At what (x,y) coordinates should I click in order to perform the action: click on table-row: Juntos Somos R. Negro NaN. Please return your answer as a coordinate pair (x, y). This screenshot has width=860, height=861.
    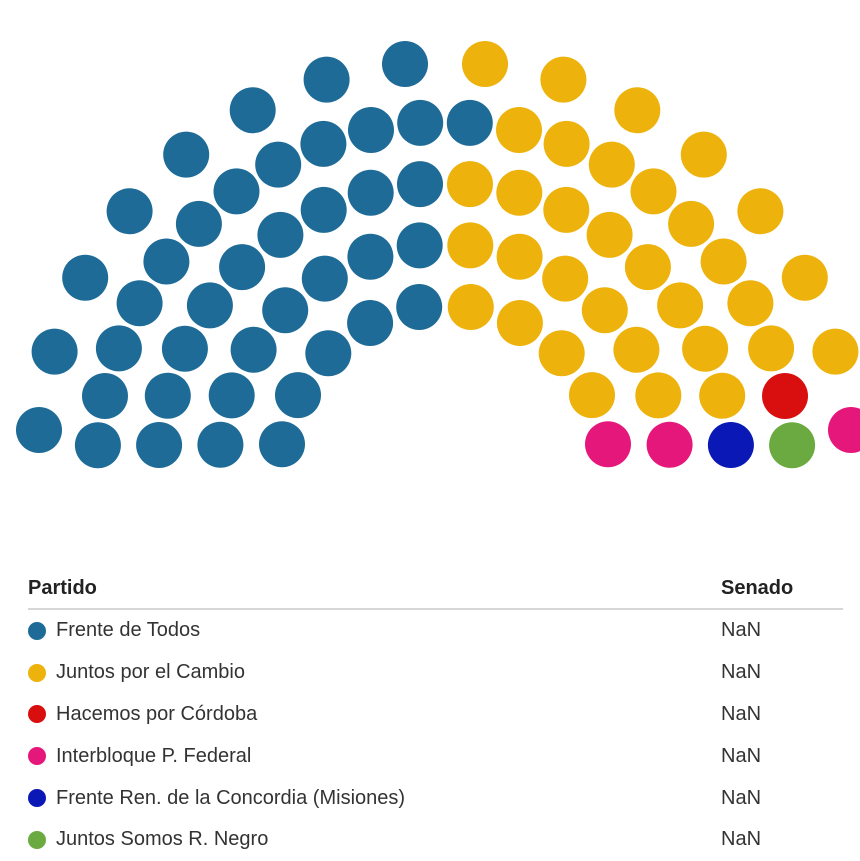
    Looking at the image, I should click on (435, 840).